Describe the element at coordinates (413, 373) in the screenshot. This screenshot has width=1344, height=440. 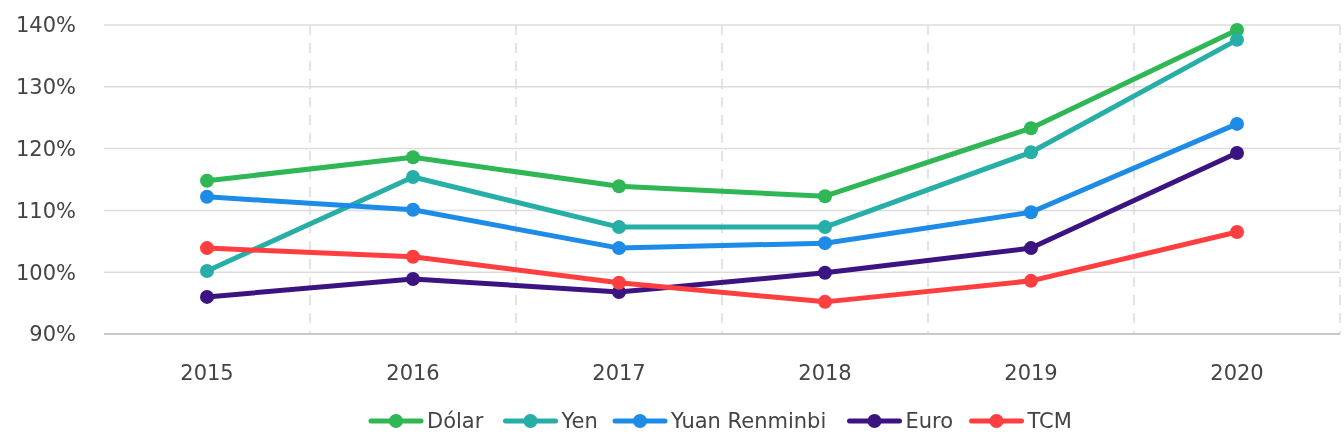
I see `x-tick-label: 2016` at that location.